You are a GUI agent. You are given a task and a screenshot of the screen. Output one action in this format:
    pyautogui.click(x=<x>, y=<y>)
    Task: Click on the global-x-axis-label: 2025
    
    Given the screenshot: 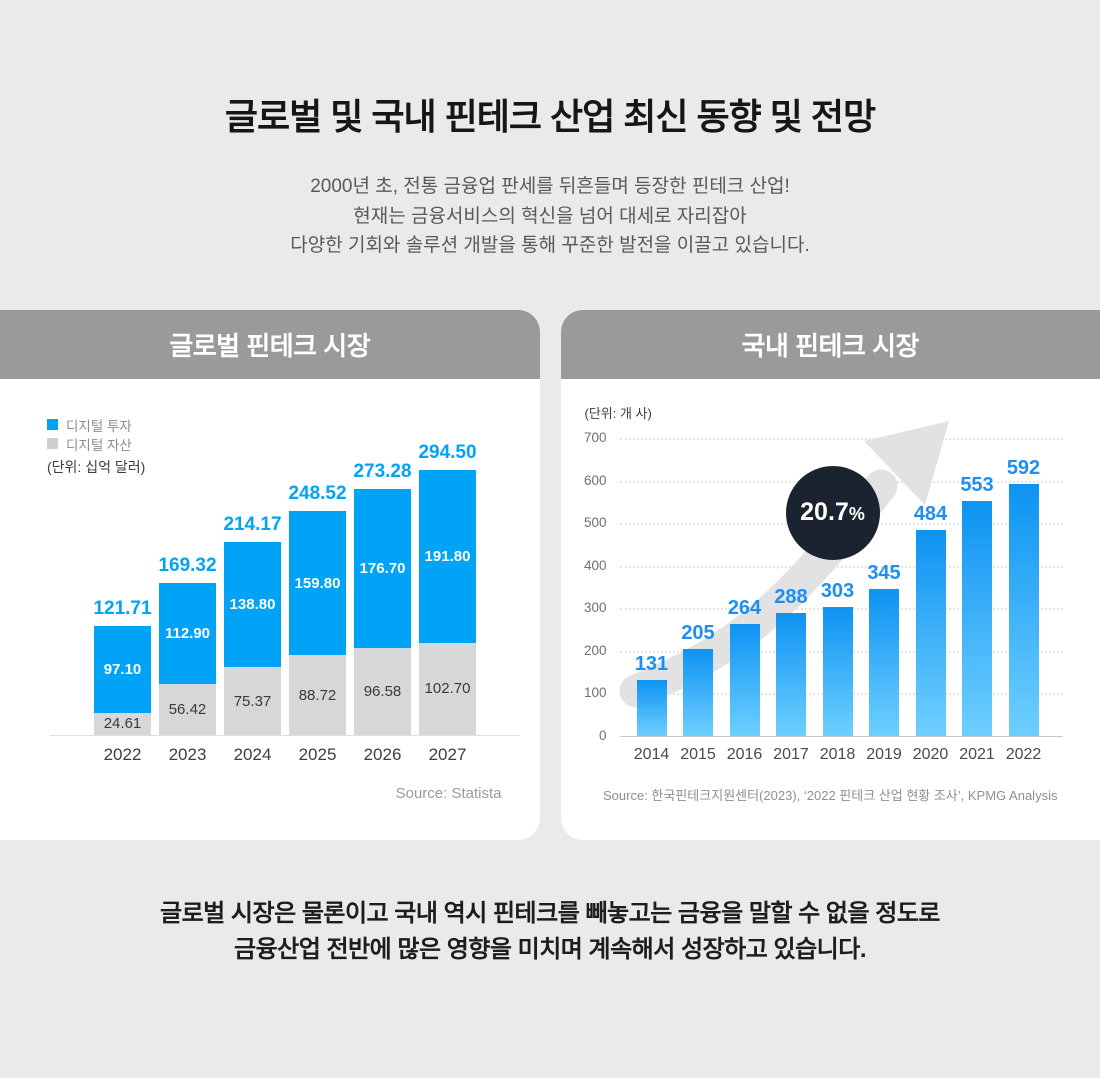 What is the action you would take?
    pyautogui.click(x=317, y=754)
    